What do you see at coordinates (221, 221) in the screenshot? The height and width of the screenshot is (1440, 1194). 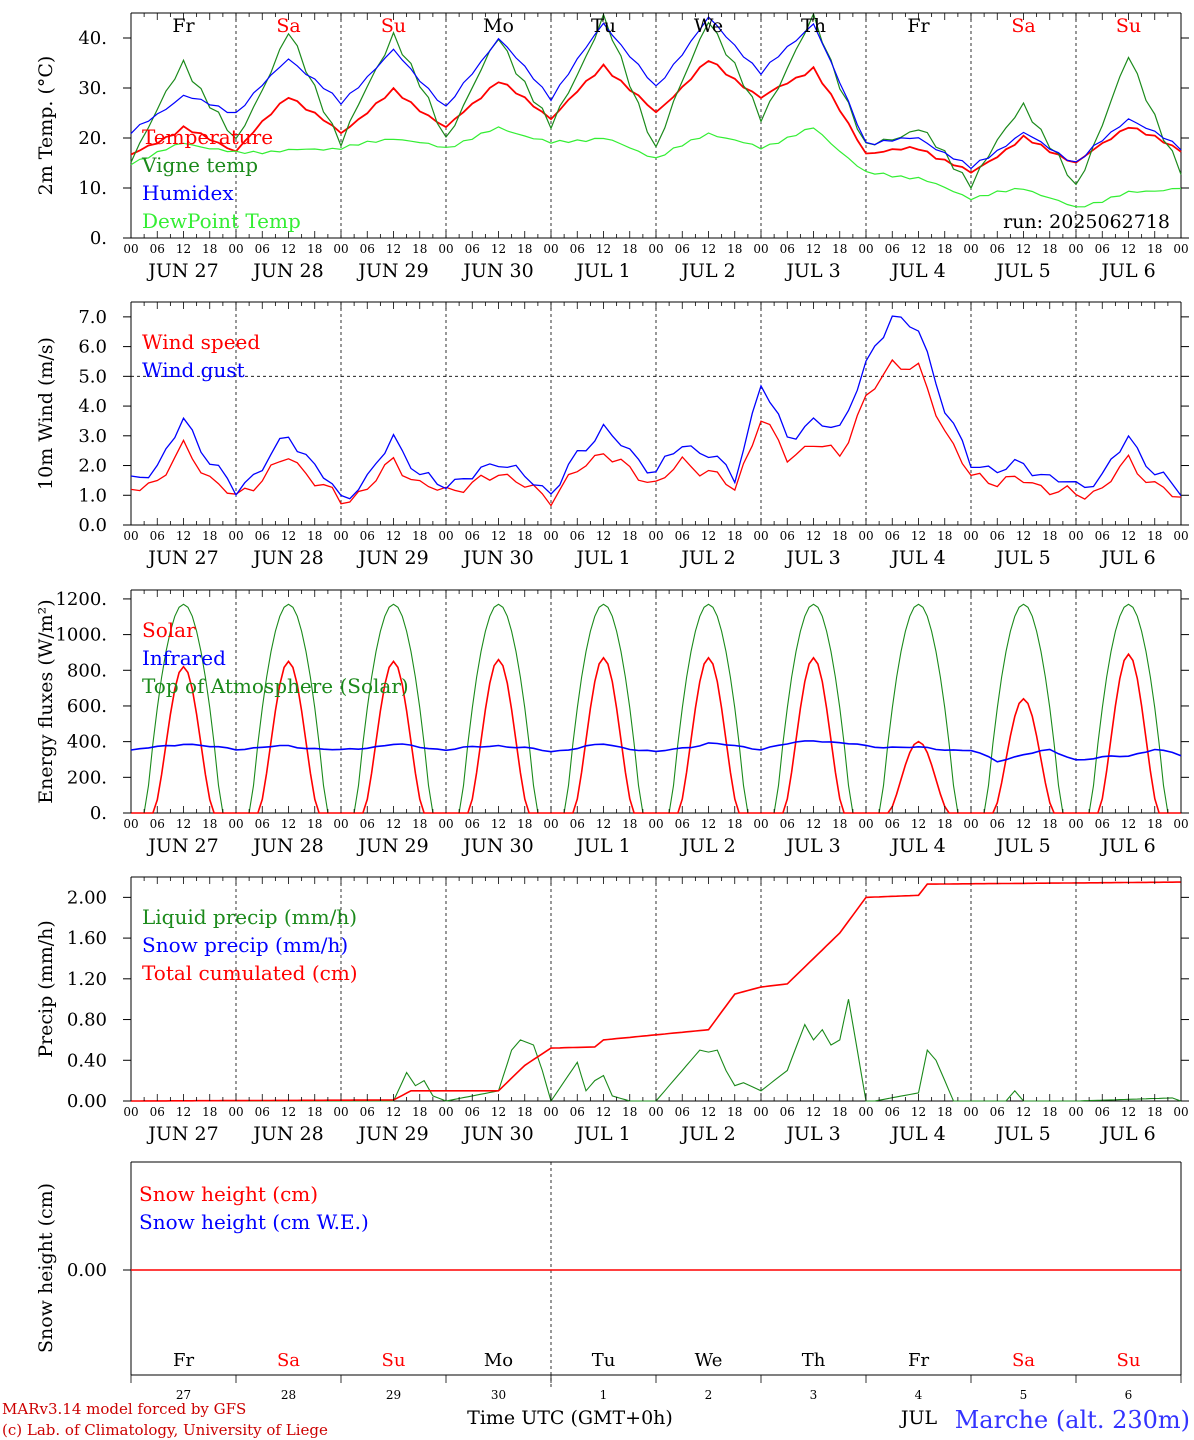 I see `legend-entry: DewPoint Temp` at bounding box center [221, 221].